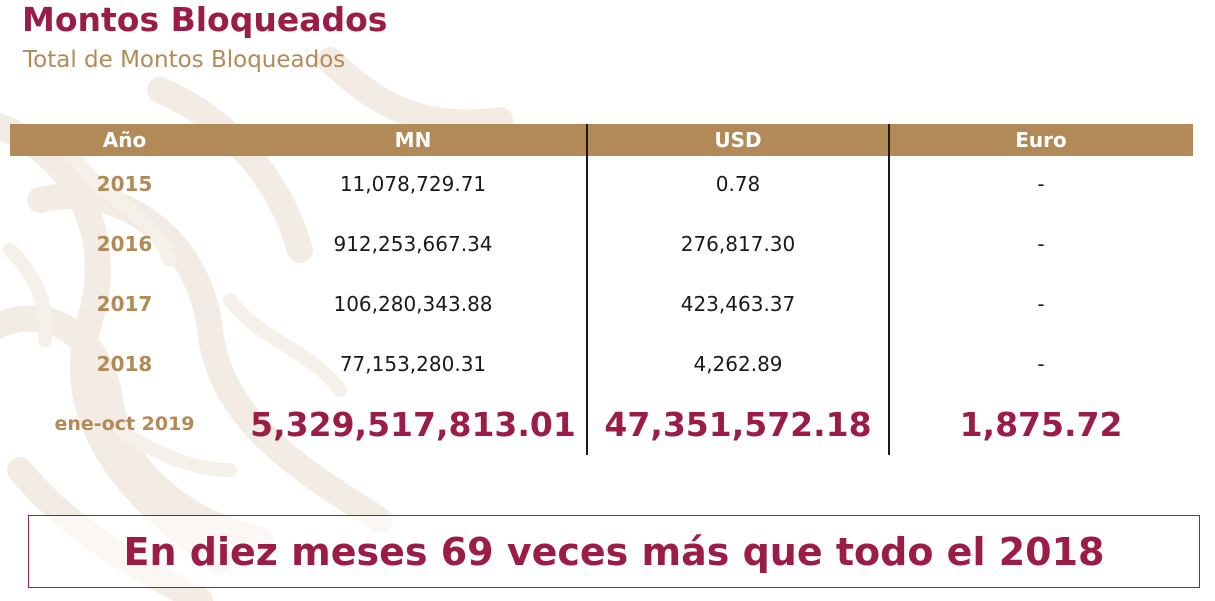  I want to click on row-mn: 5,329,517,813.01, so click(413, 424).